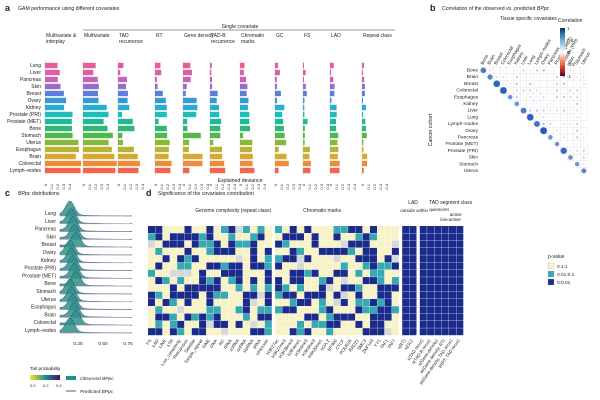 The height and width of the screenshot is (400, 600). What do you see at coordinates (162, 343) in the screenshot?
I see `d-col-label: LINE` at bounding box center [162, 343].